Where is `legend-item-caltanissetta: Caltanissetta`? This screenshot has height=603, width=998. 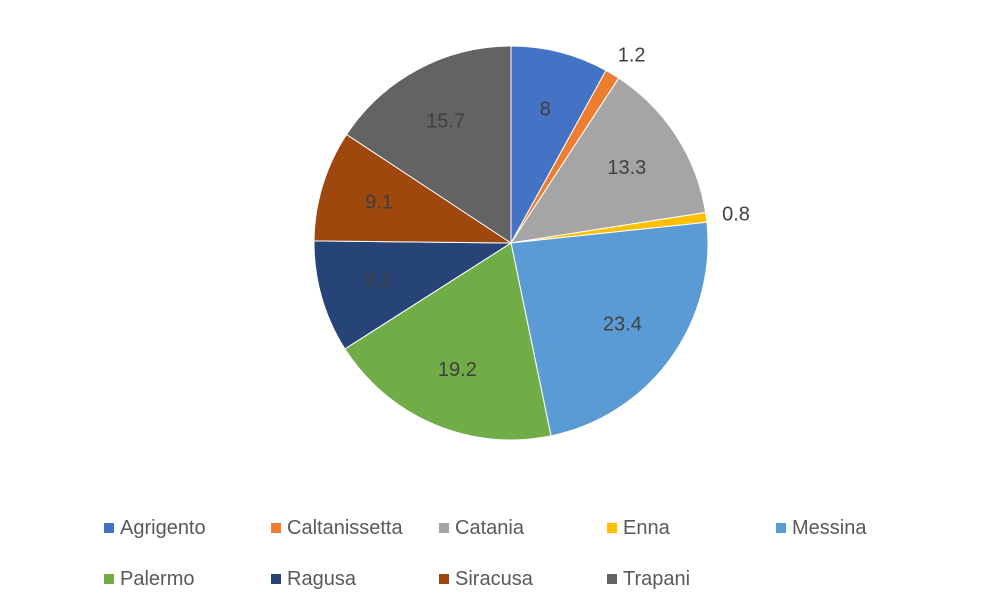 legend-item-caltanissetta: Caltanissetta is located at coordinates (337, 528).